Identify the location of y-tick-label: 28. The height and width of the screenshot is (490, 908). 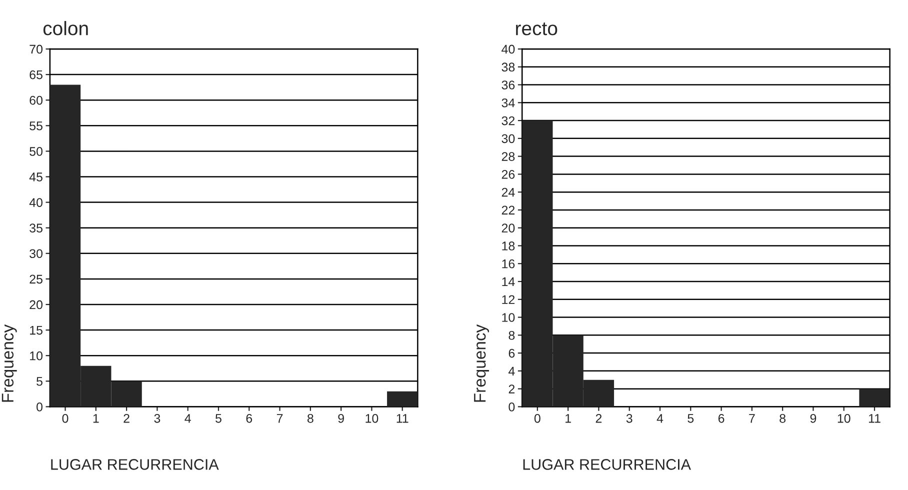
(508, 156).